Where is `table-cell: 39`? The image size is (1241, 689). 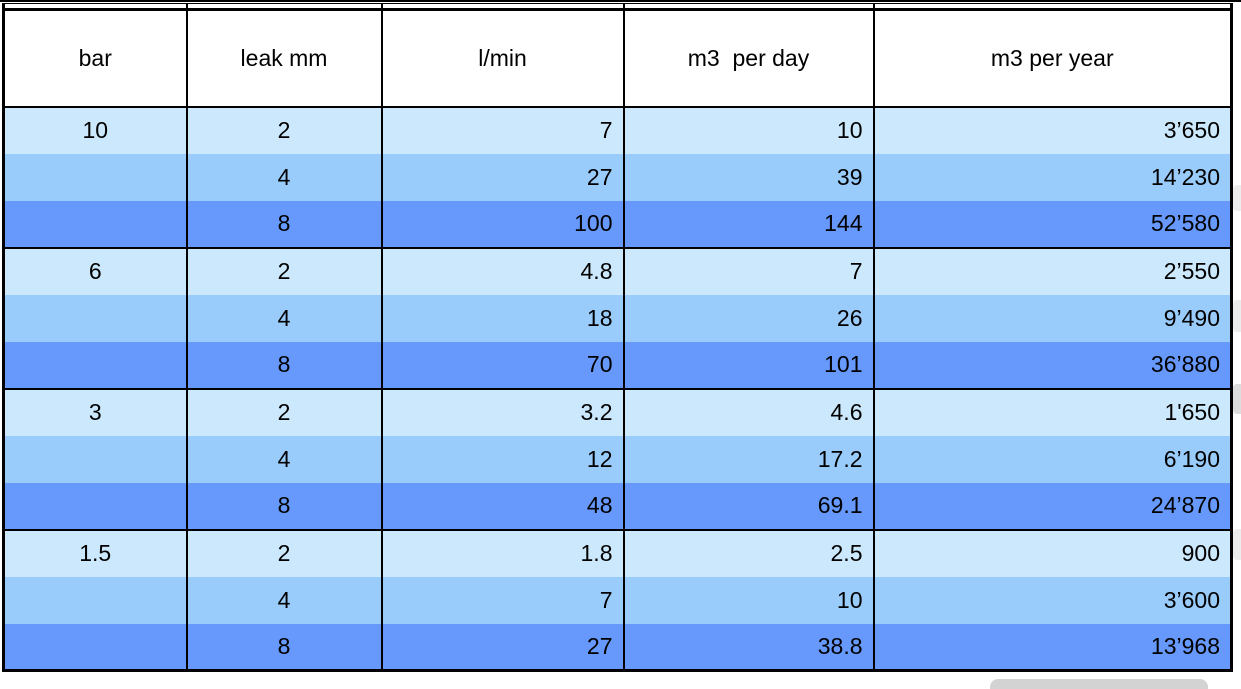
table-cell: 39 is located at coordinates (748, 177).